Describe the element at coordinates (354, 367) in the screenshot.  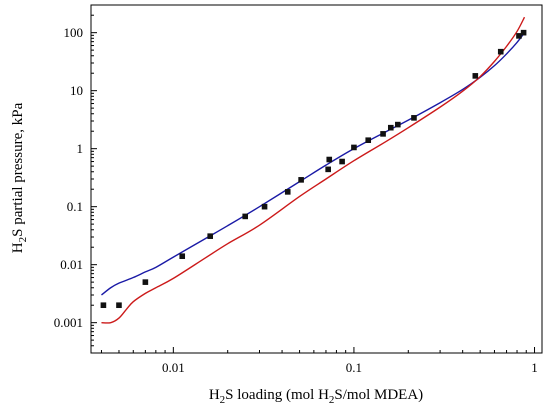
I see `x-tick-label: 0.1` at that location.